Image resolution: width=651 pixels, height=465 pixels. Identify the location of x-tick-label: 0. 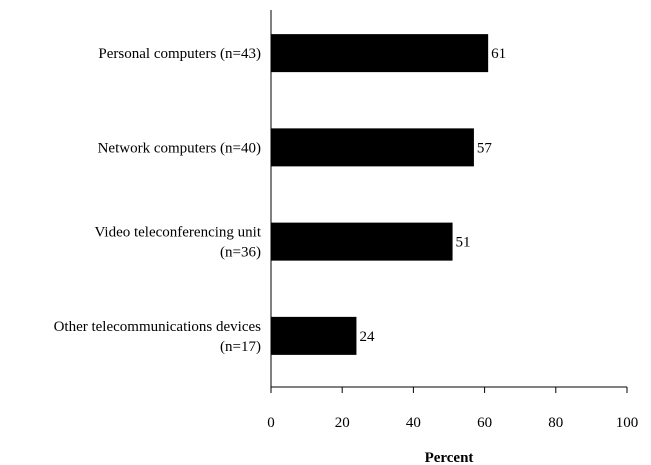
(271, 423).